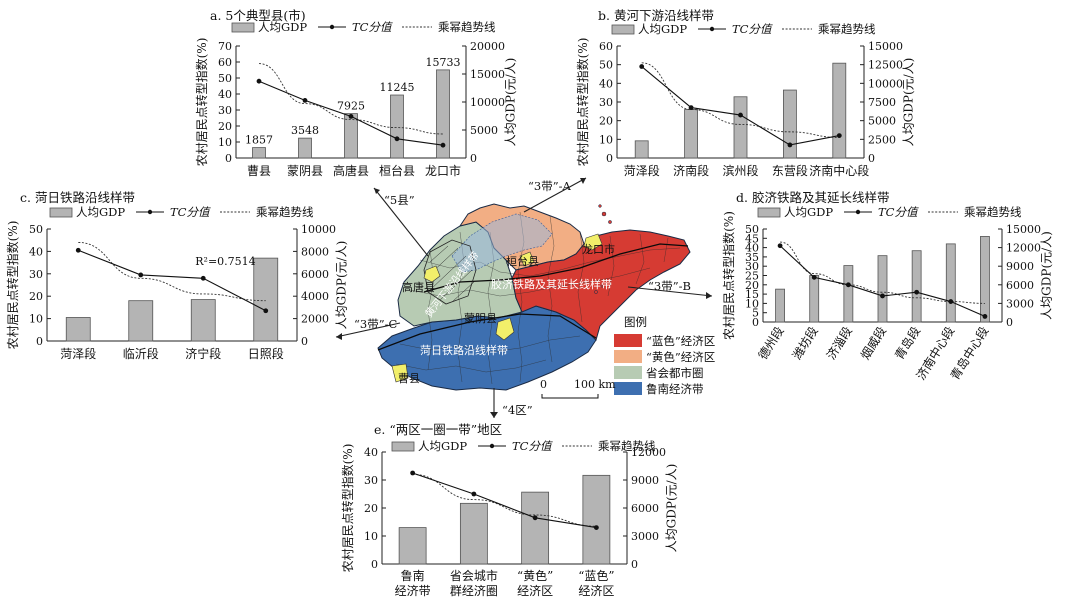 The image size is (1069, 600). What do you see at coordinates (538, 298) in the screenshot?
I see `map-county-borders` at bounding box center [538, 298].